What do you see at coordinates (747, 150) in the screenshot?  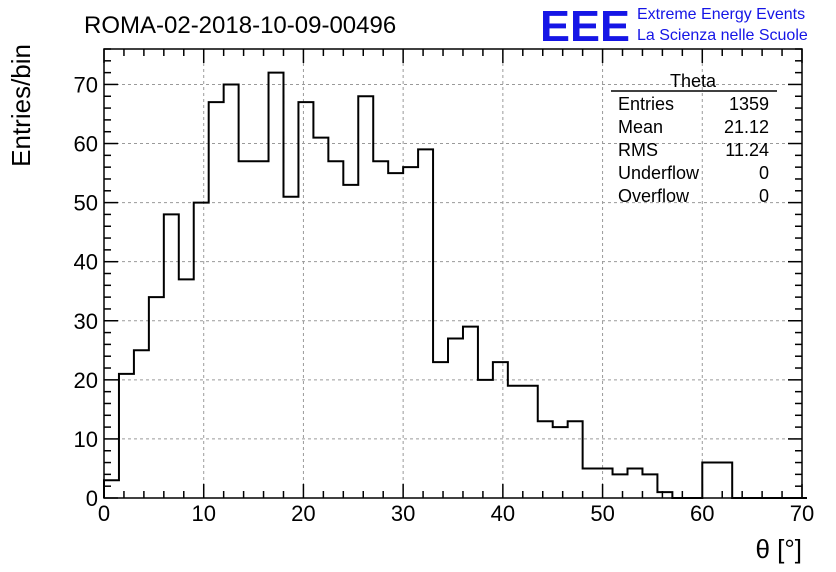 I see `stats-rms-value: 11.24` at bounding box center [747, 150].